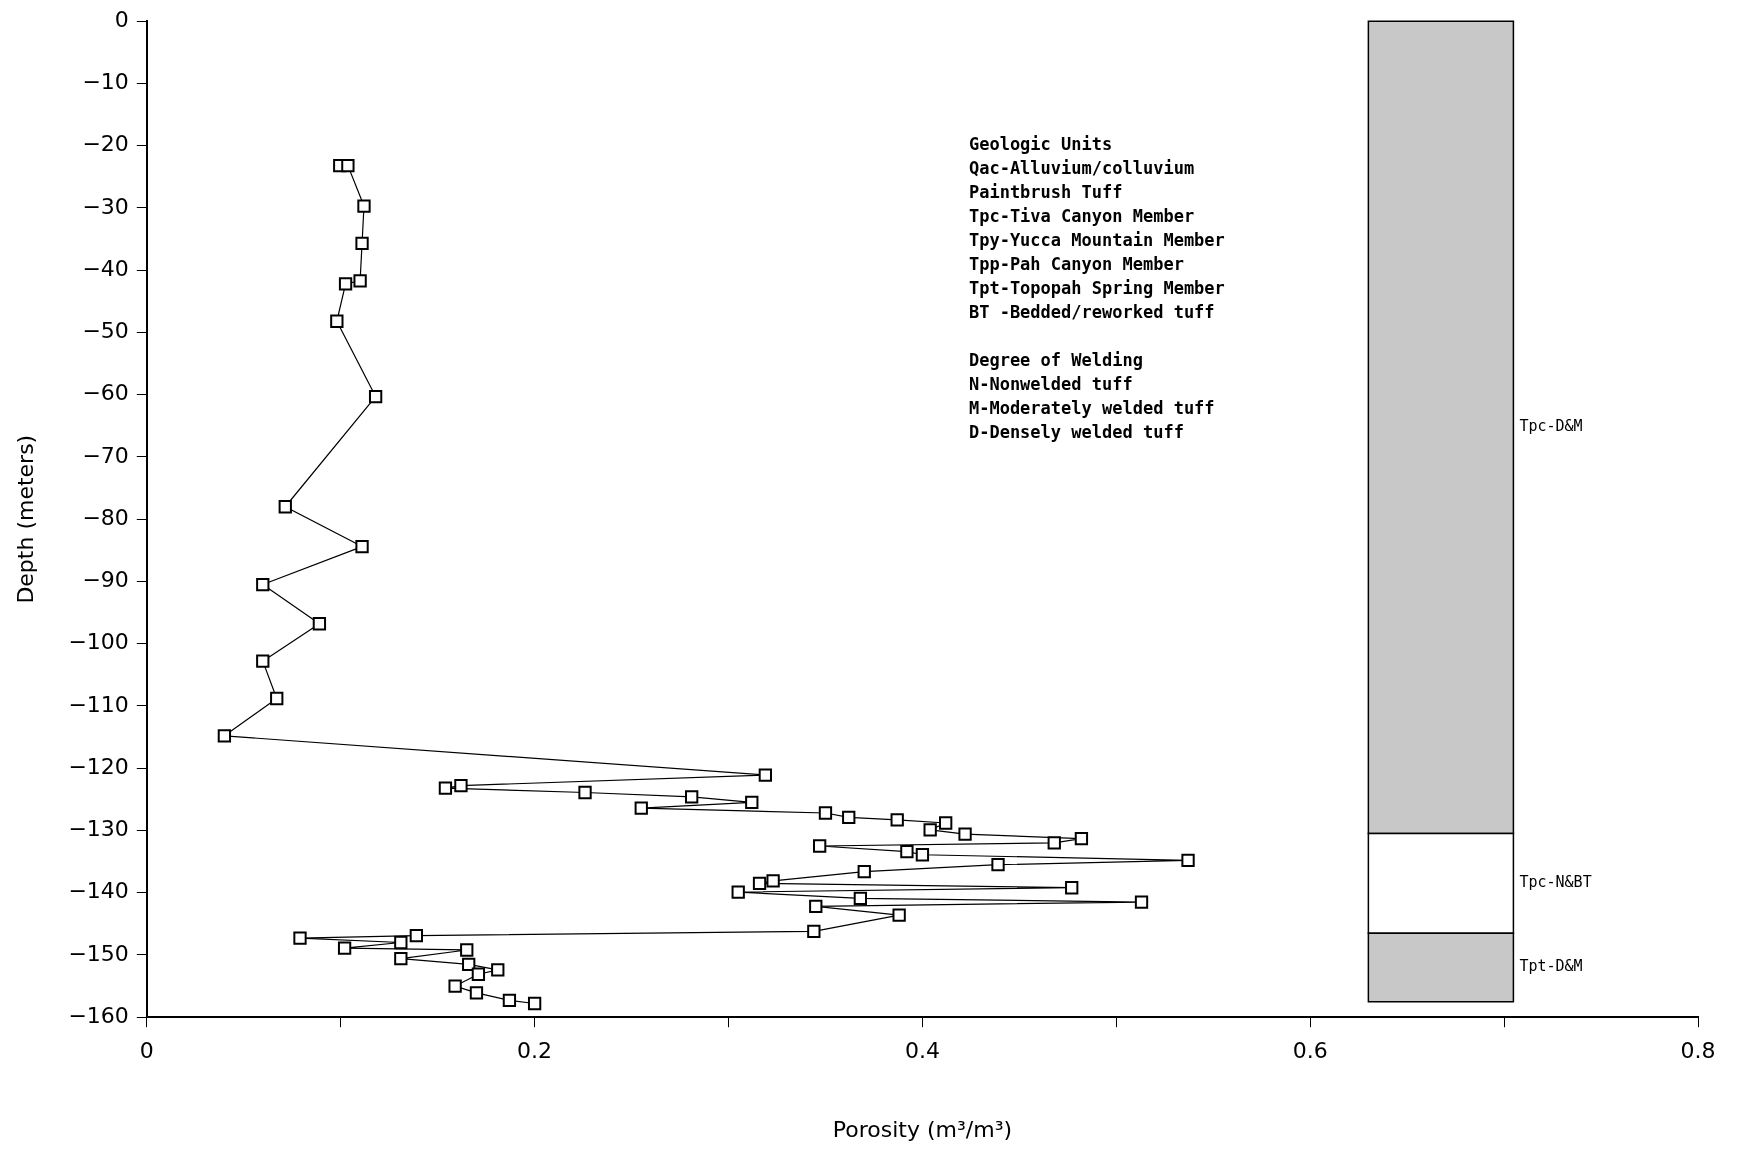 This screenshot has width=1743, height=1168. Describe the element at coordinates (98, 704) in the screenshot. I see `y-tick-label: −110` at that location.